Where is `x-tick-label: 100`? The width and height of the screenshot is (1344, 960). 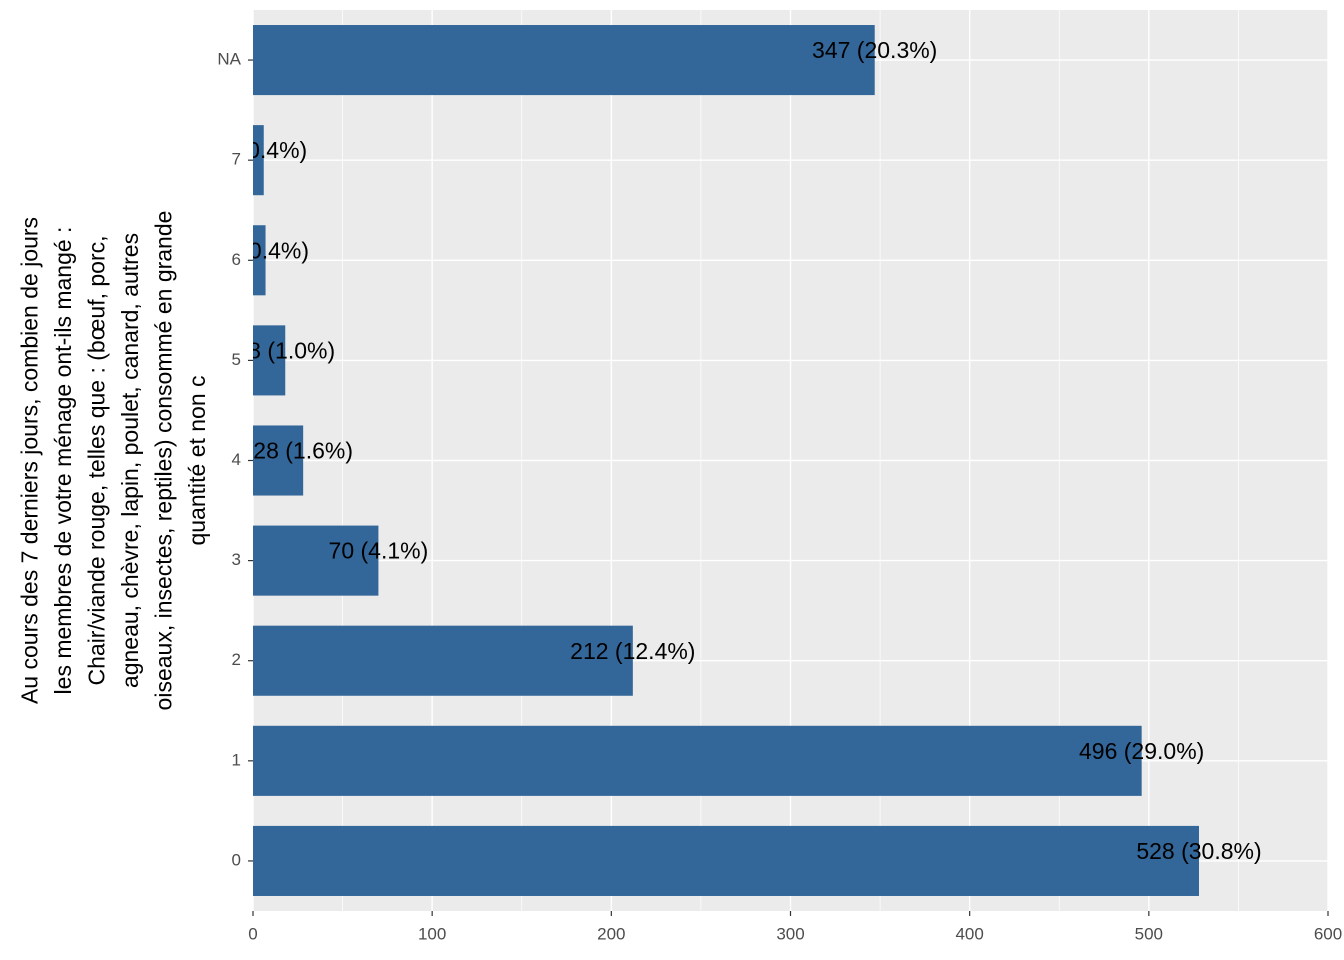 x-tick-label: 100 is located at coordinates (432, 933).